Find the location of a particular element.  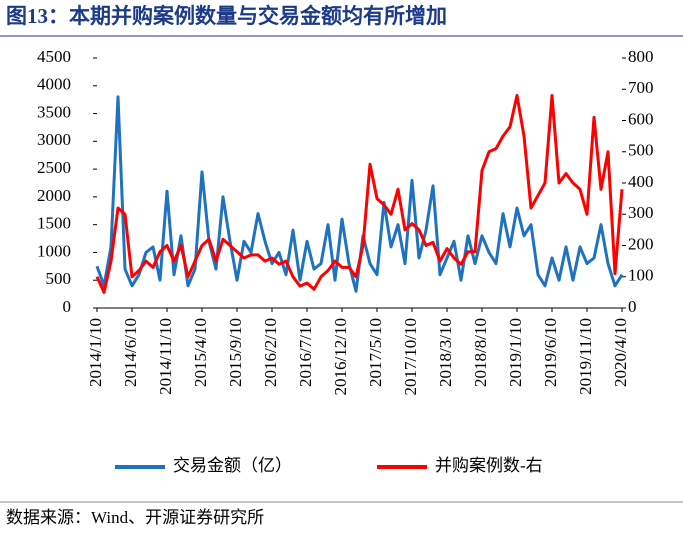

y2-tick-label: 600 is located at coordinates (641, 118).